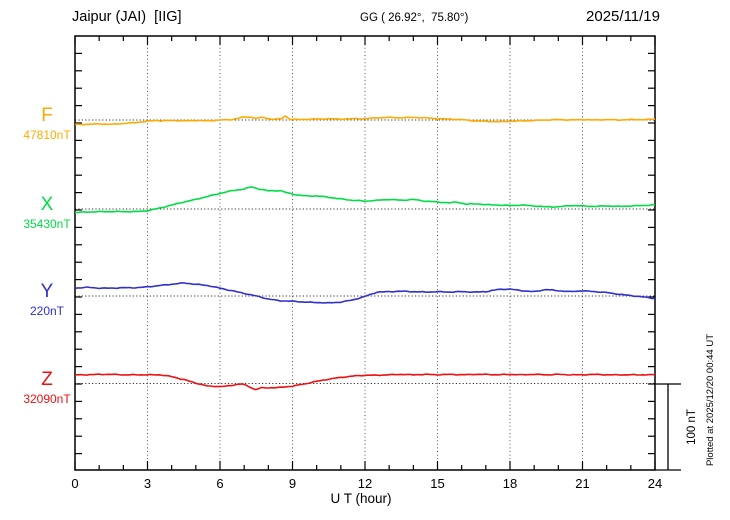  Describe the element at coordinates (361, 498) in the screenshot. I see `x-axis-title: U T (hour)` at that location.